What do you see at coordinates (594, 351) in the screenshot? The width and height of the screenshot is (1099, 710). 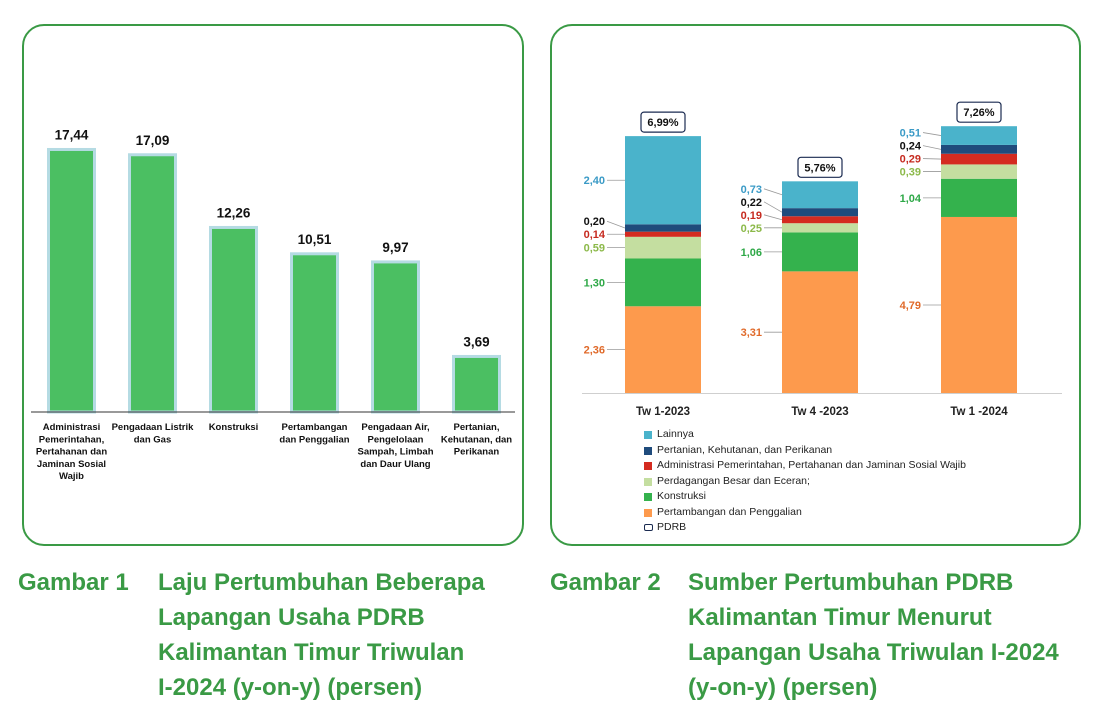 I see `data-label: 2,36` at bounding box center [594, 351].